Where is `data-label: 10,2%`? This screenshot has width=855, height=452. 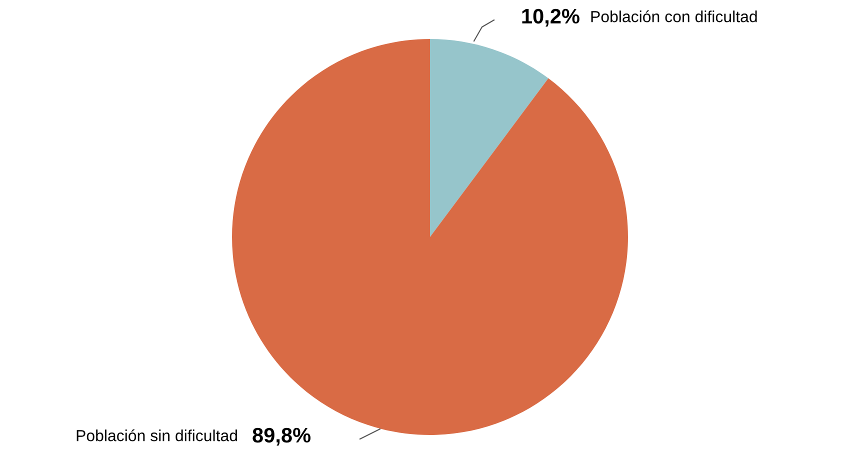
data-label: 10,2% is located at coordinates (551, 17).